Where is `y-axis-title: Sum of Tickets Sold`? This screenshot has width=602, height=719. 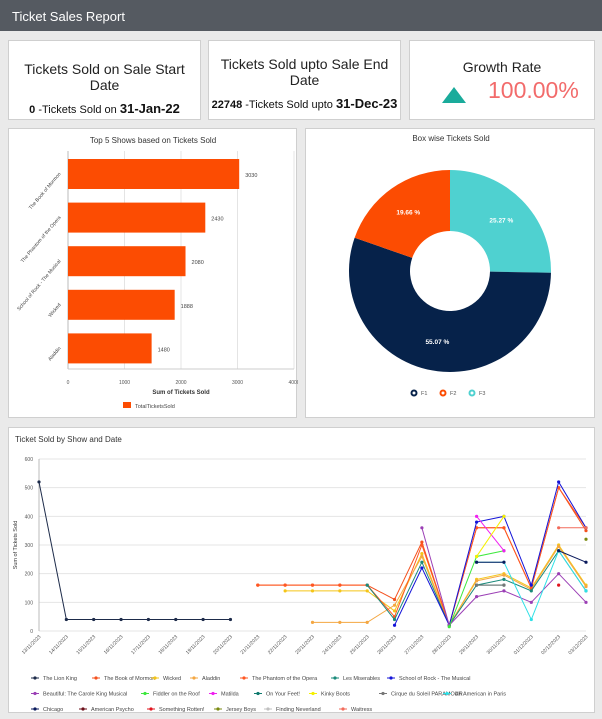
y-axis-title: Sum of Tickets Sold is located at coordinates (16, 545).